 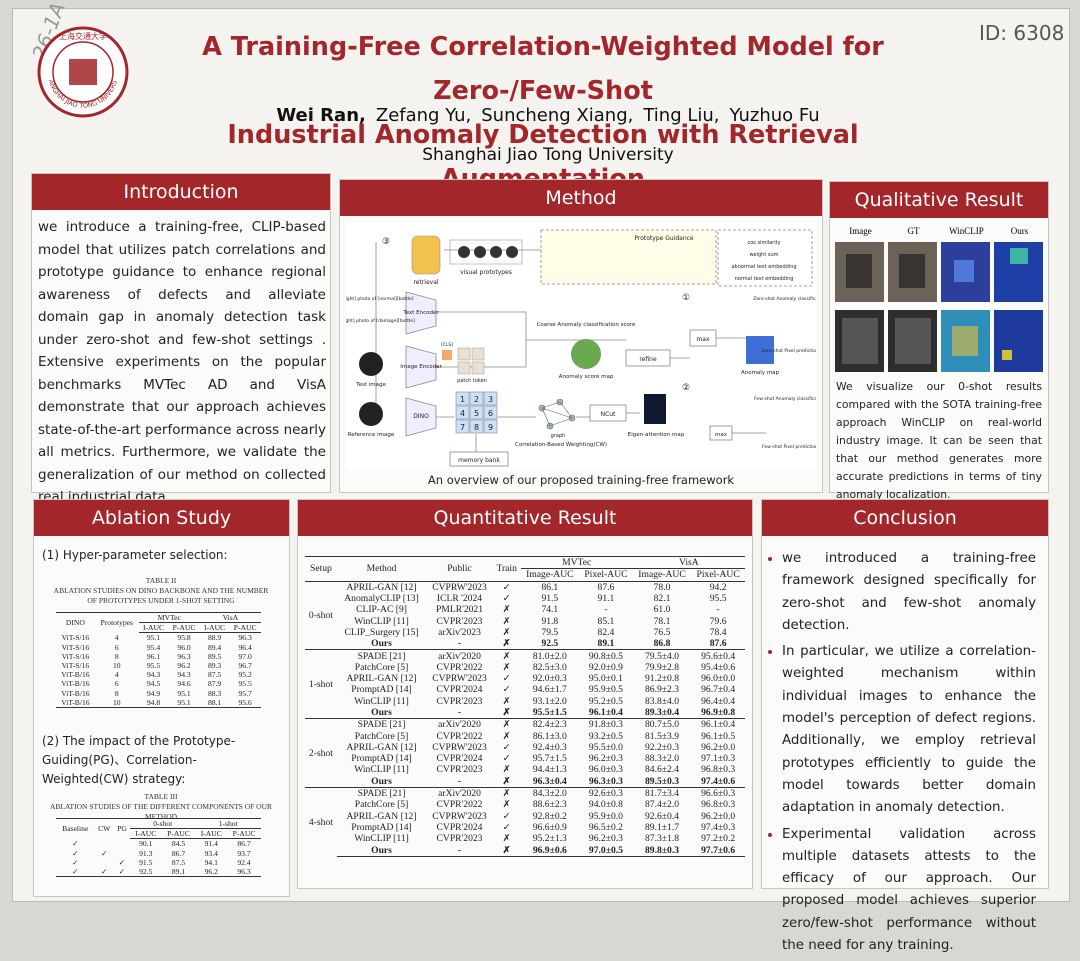 What do you see at coordinates (605, 747) in the screenshot?
I see `table-cell: 95.5±0.0` at bounding box center [605, 747].